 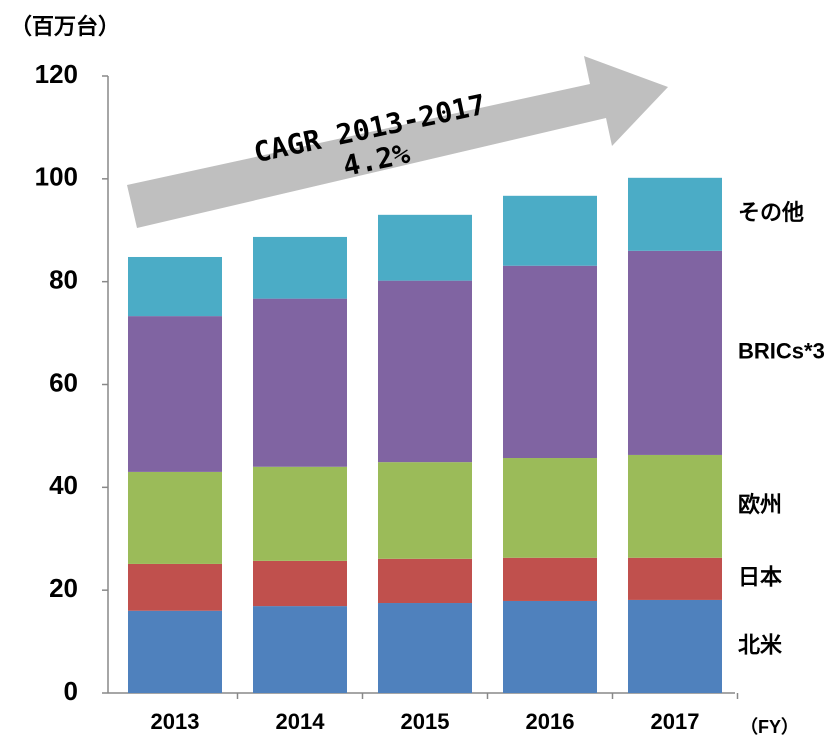 I want to click on y-tick-label: 60, so click(x=63, y=382).